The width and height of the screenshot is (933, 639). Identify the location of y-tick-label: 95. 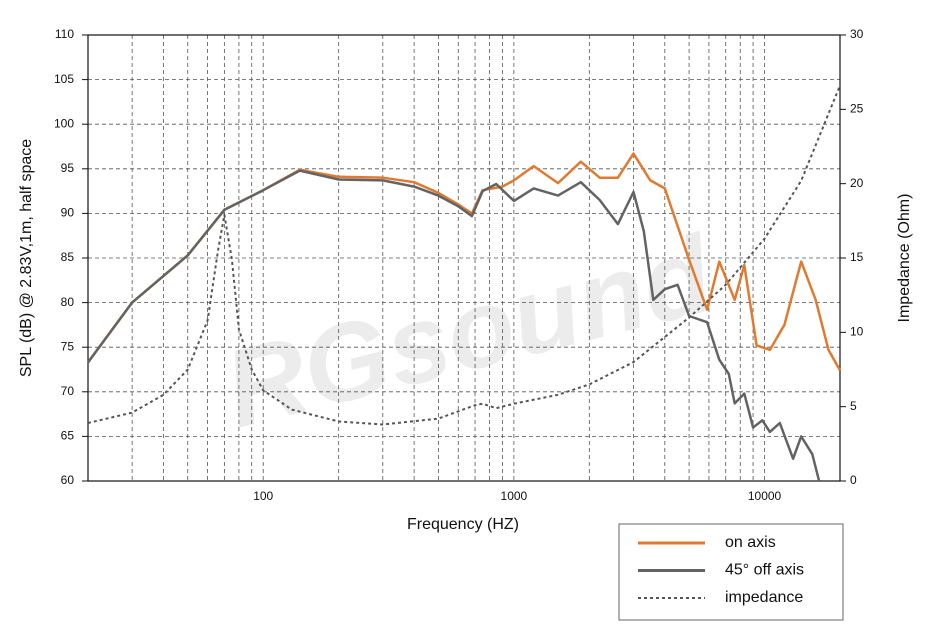
(68, 168).